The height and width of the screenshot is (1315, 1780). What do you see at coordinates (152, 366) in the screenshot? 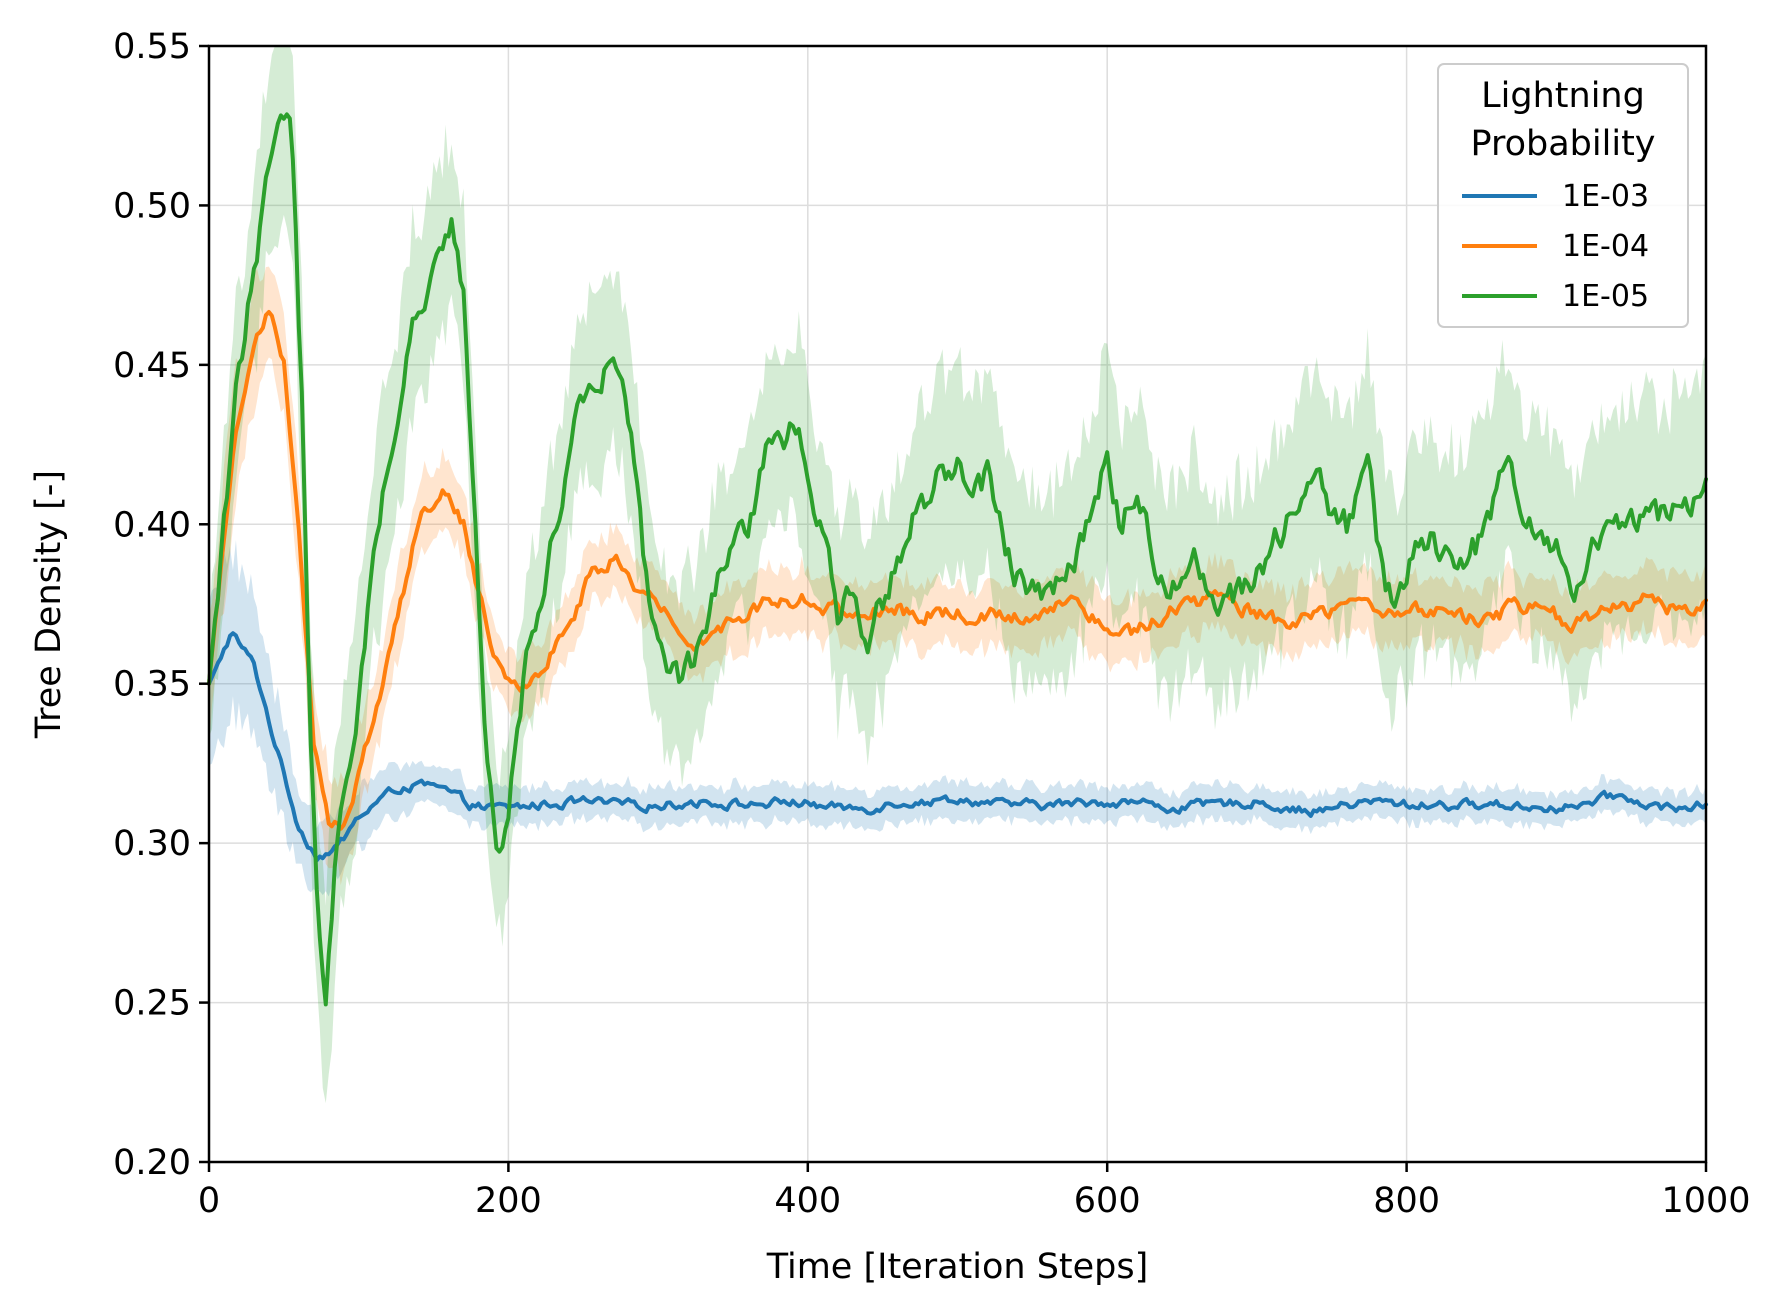
I see `y-tick-label: 0.45` at bounding box center [152, 366].